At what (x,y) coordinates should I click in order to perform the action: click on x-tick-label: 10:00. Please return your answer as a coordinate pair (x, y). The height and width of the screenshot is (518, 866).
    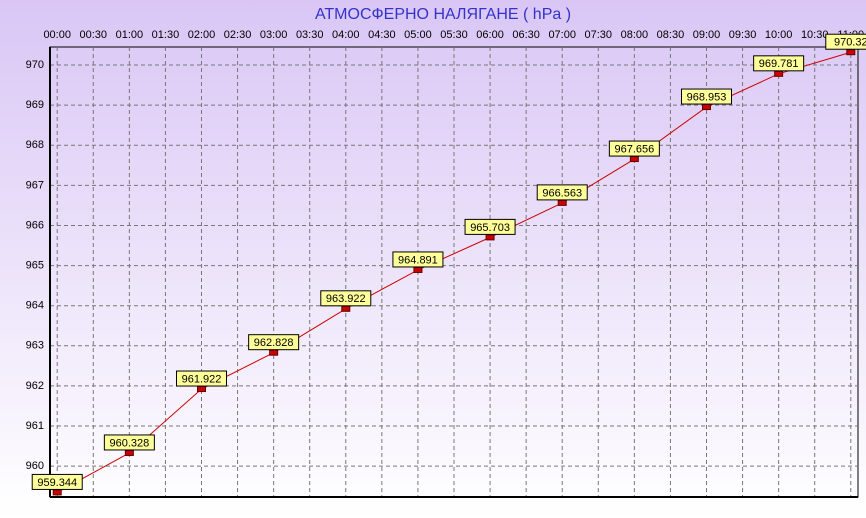
    Looking at the image, I should click on (779, 35).